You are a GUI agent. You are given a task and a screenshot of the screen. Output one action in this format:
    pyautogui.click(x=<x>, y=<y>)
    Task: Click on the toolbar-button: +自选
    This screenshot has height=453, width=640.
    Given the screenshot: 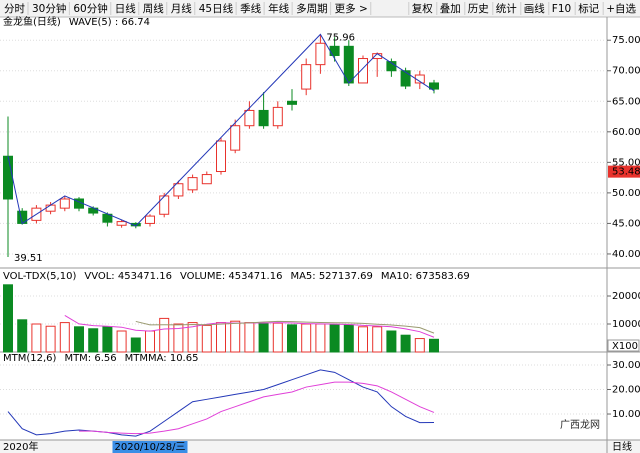 What is the action you would take?
    pyautogui.click(x=621, y=8)
    